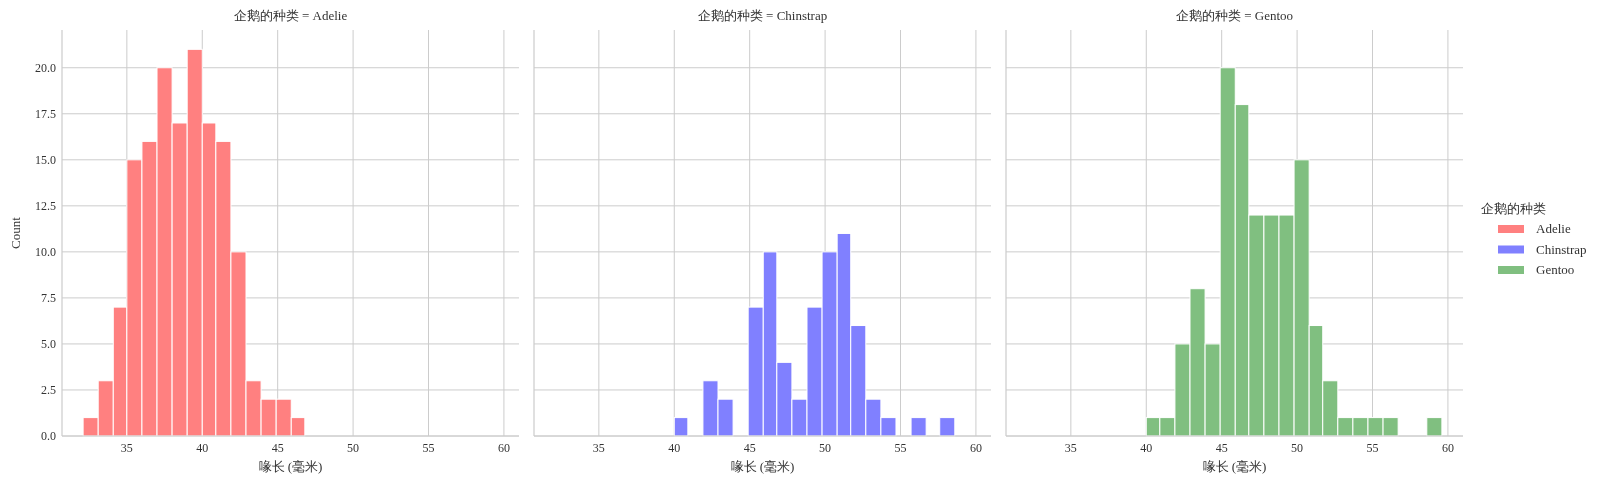  What do you see at coordinates (762, 15) in the screenshot?
I see `chart-title: 企鹅的种类 = Chinstrap` at bounding box center [762, 15].